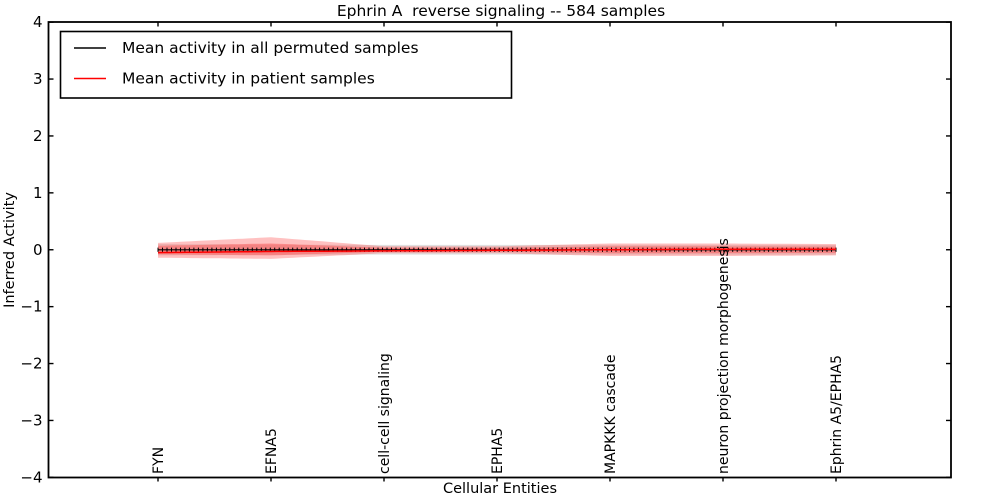 This screenshot has width=1000, height=504. What do you see at coordinates (31, 477) in the screenshot?
I see `y-tick-label: −4` at bounding box center [31, 477].